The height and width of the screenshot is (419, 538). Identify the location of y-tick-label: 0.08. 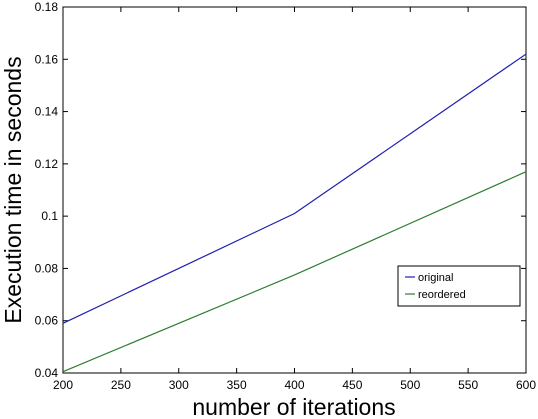
(47, 268).